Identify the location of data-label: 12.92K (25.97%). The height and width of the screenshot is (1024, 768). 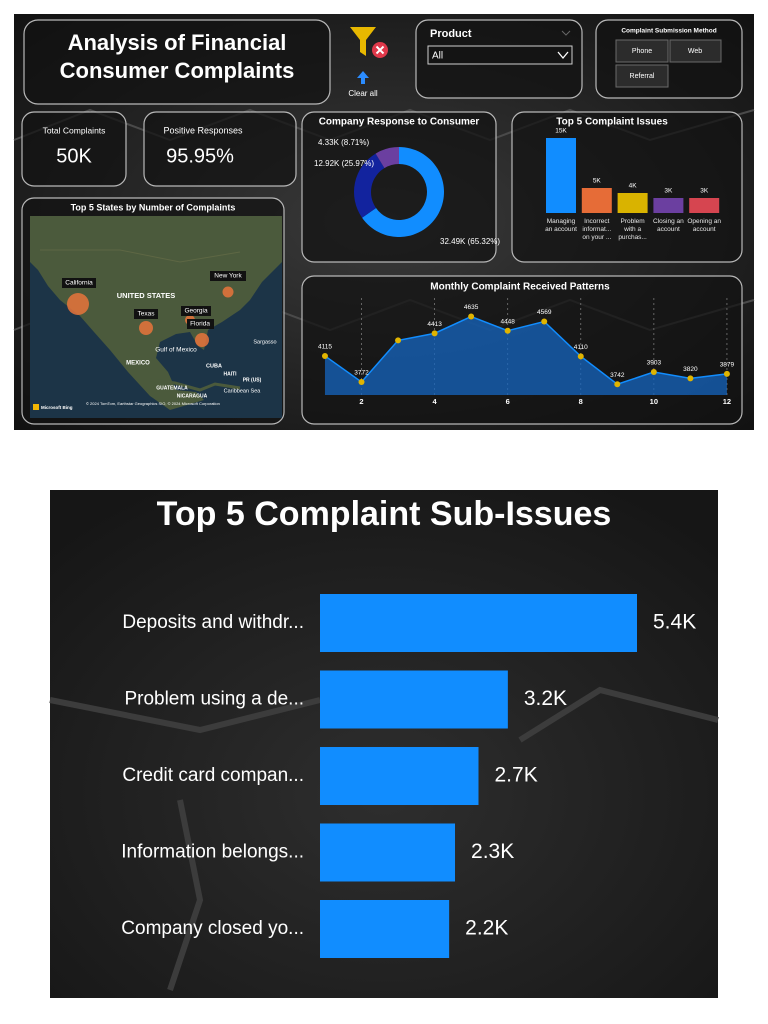
(344, 163).